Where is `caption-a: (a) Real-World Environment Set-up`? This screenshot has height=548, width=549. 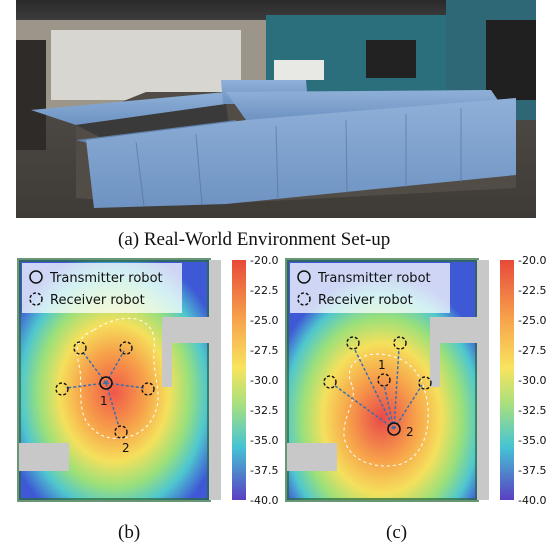 caption-a: (a) Real-World Environment Set-up is located at coordinates (254, 239).